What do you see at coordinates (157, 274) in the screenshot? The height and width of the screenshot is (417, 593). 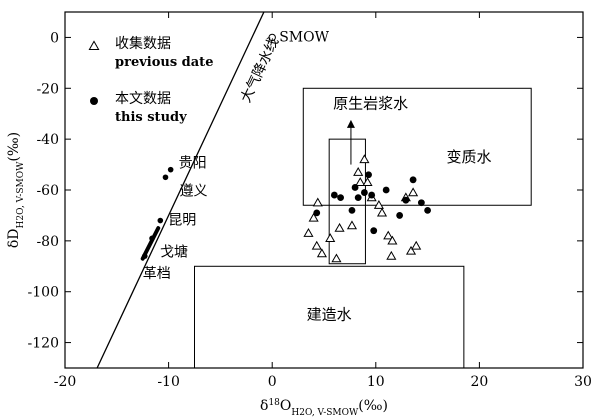 I see `line-point-label: 革档` at bounding box center [157, 274].